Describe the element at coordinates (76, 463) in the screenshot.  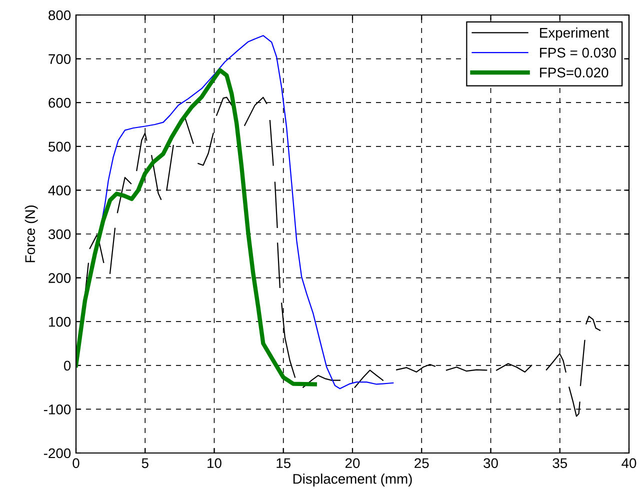
I see `x-tick-label: 0` at that location.